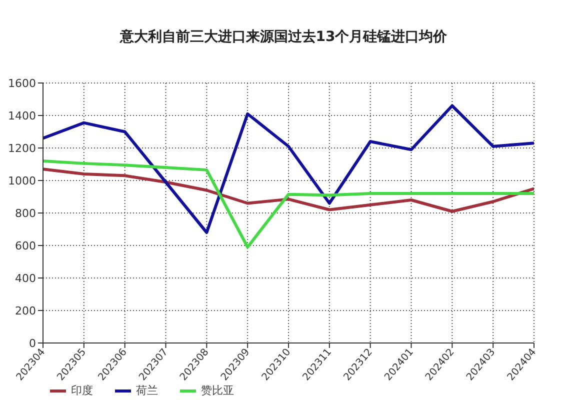  I want to click on y-tick-label: 0, so click(32, 343).